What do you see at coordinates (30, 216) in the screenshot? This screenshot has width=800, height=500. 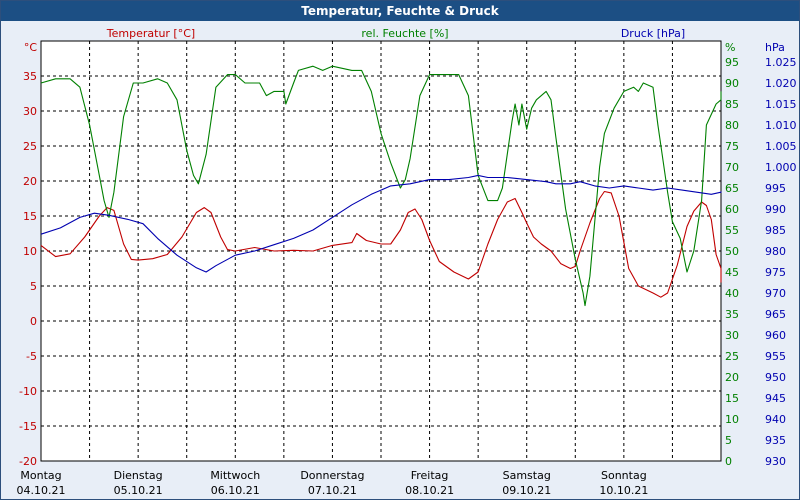 I see `temperature-tick-label: 15` at bounding box center [30, 216].